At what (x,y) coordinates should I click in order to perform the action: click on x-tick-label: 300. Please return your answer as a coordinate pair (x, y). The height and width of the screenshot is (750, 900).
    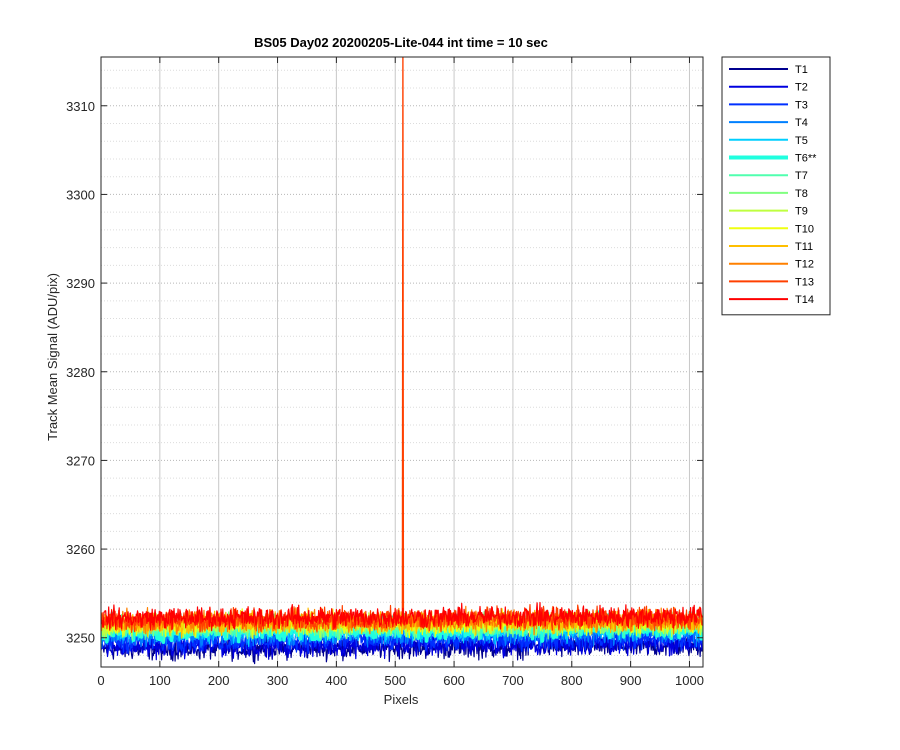
    Looking at the image, I should click on (278, 680).